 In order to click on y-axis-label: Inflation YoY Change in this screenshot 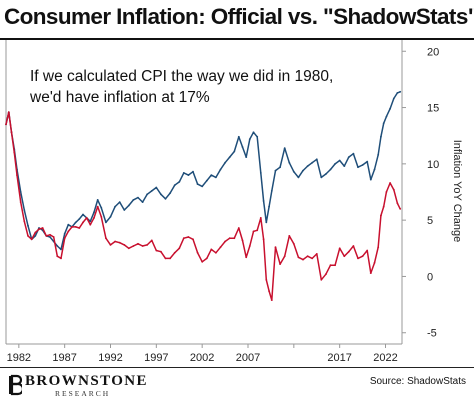, I will do `click(457, 191)`.